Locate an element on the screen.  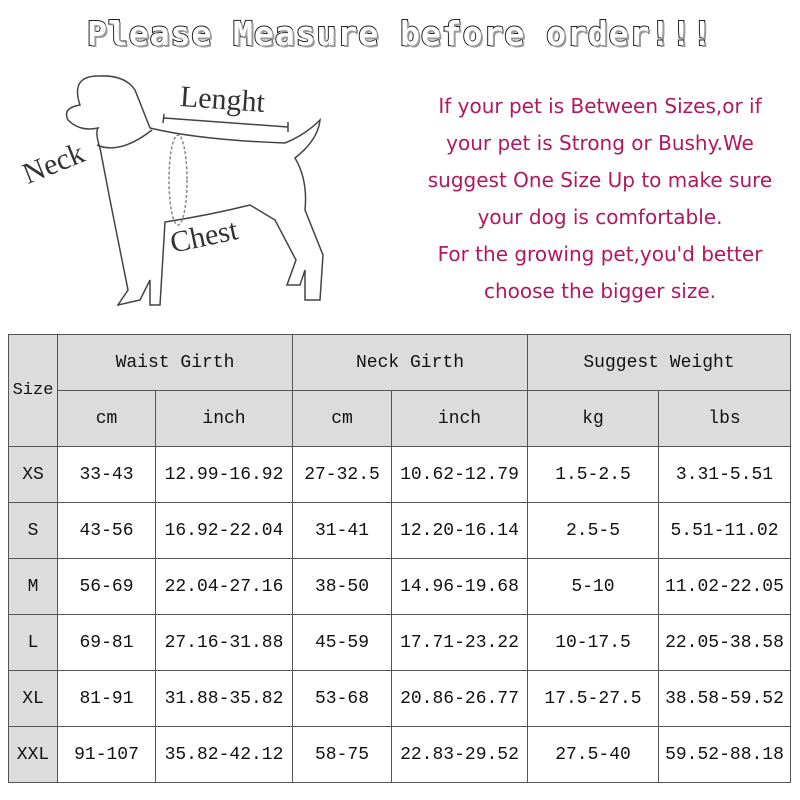
value-cell: 56-69 is located at coordinates (106, 586).